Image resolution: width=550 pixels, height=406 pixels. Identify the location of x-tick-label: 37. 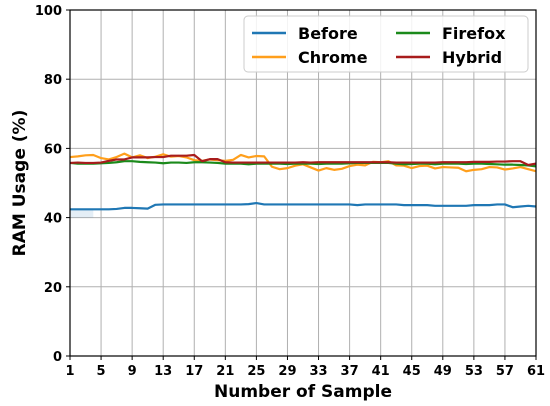
(350, 371).